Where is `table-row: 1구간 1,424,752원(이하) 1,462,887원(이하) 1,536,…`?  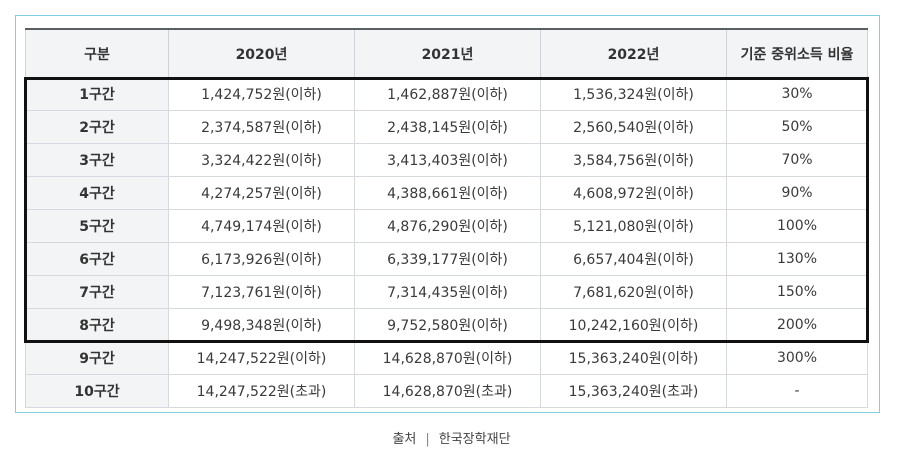 table-row: 1구간 1,424,752원(이하) 1,462,887원(이하) 1,536,… is located at coordinates (446, 94).